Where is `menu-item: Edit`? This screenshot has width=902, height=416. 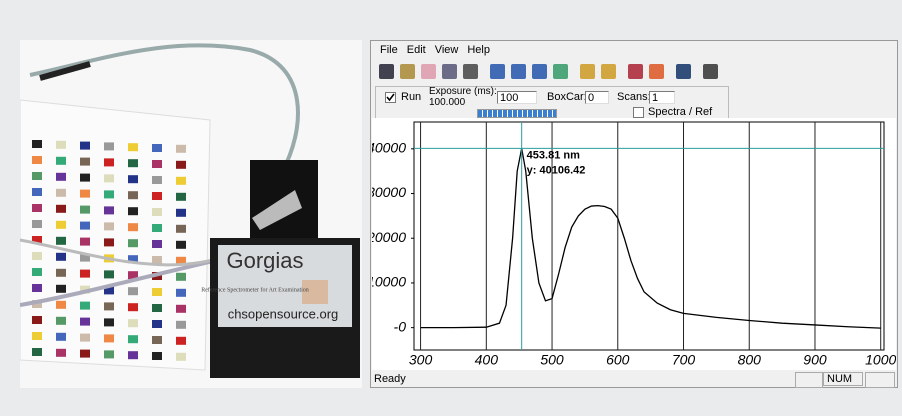 menu-item: Edit is located at coordinates (416, 50).